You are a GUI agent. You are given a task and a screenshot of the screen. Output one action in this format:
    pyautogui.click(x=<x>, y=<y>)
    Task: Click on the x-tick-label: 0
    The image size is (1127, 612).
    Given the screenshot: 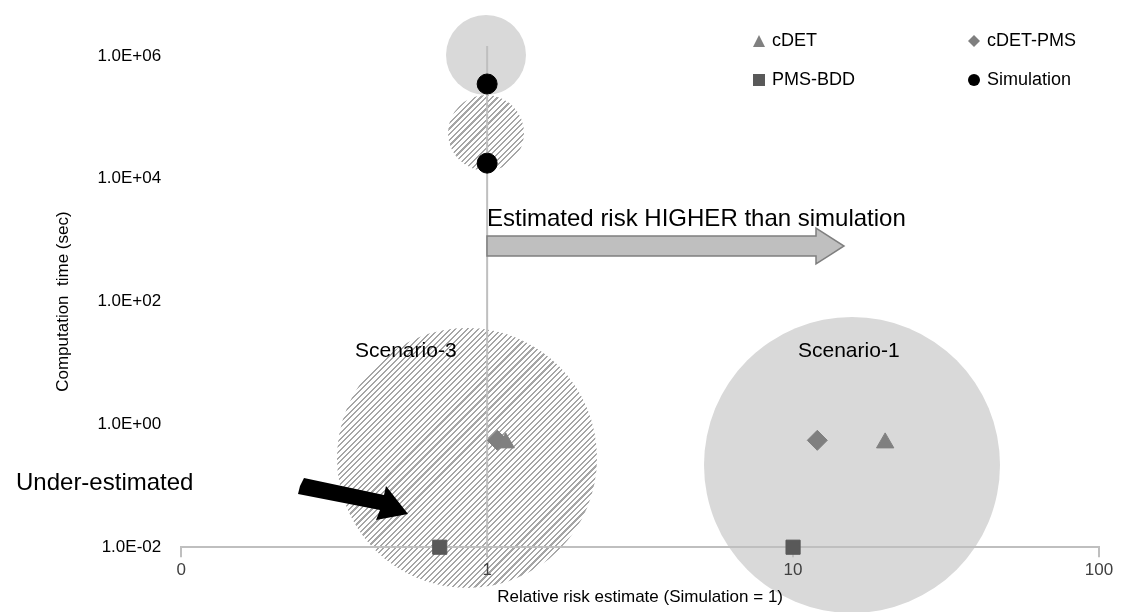 What is the action you would take?
    pyautogui.click(x=181, y=570)
    